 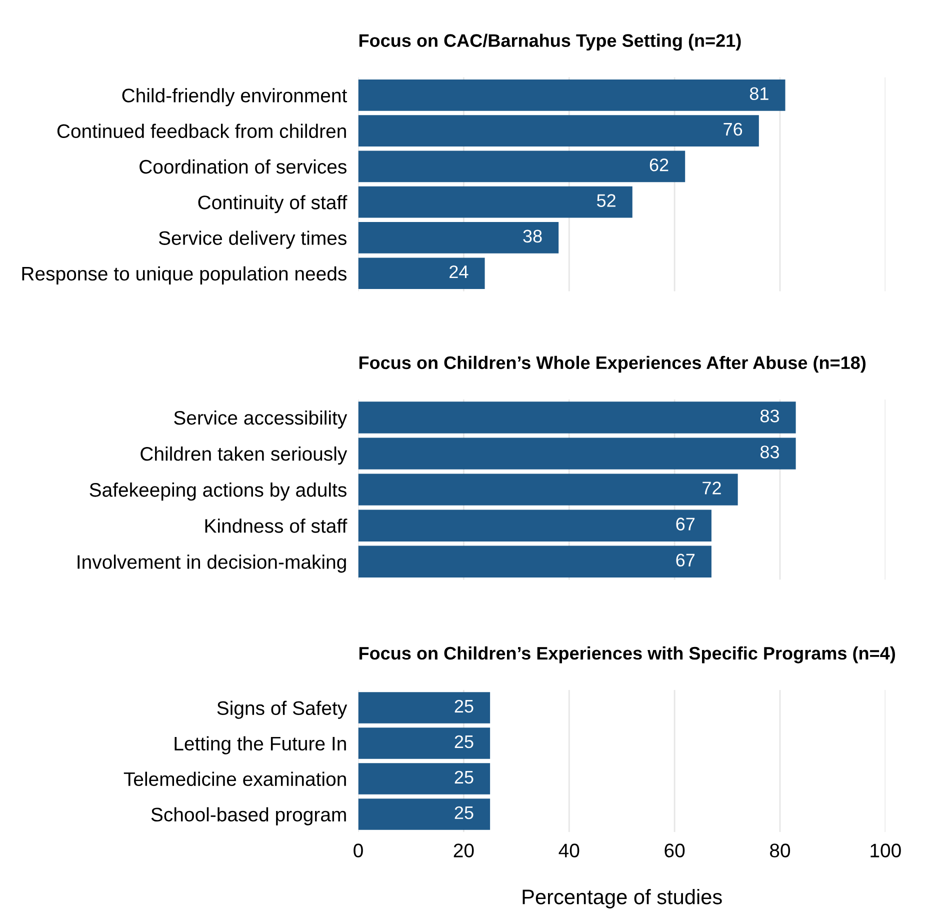 What do you see at coordinates (532, 236) in the screenshot?
I see `data-label: 38` at bounding box center [532, 236].